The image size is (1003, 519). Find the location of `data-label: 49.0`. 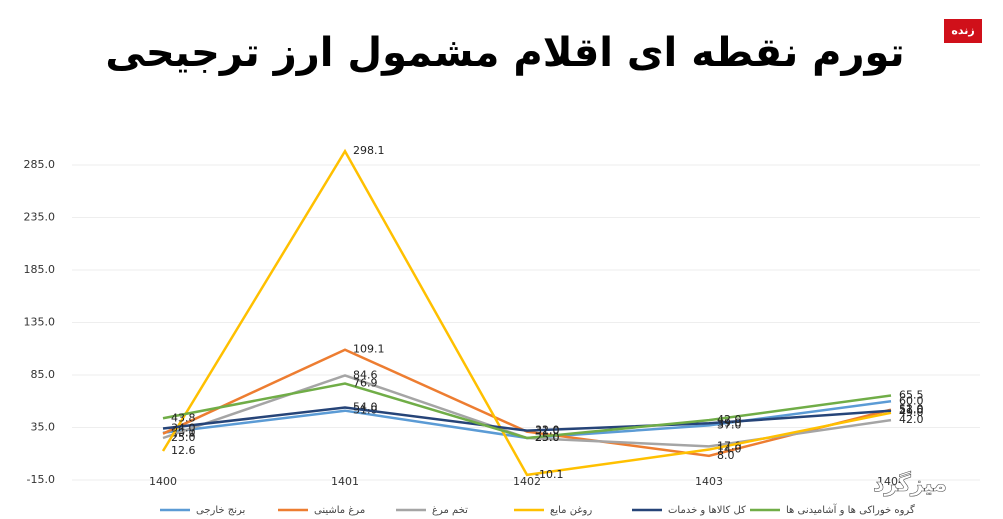

data-label: 49.0 is located at coordinates (911, 412).